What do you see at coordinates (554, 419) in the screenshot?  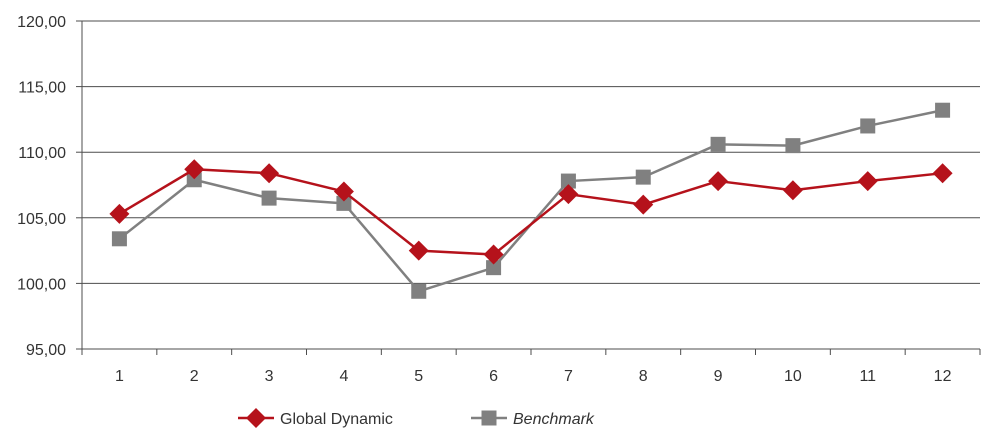 I see `legend-label: Benchmark` at bounding box center [554, 419].